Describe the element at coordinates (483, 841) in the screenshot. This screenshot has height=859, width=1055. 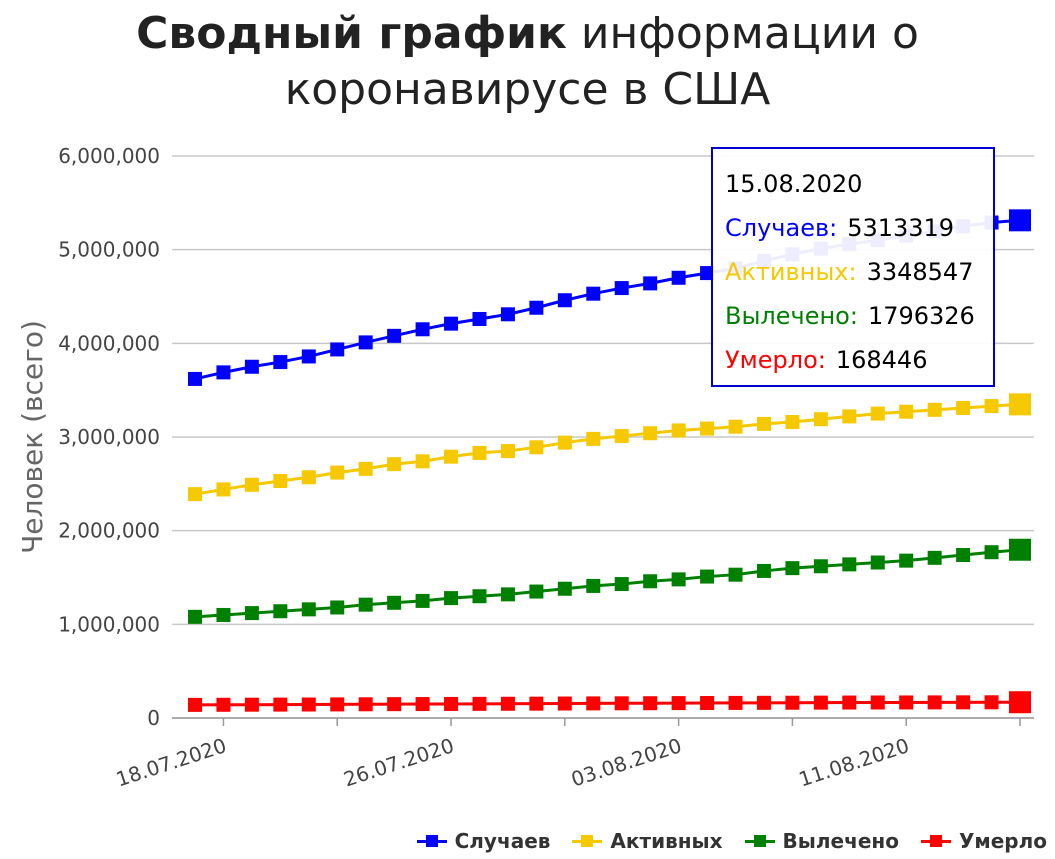
I see `legend-item-cases: Случаев` at that location.